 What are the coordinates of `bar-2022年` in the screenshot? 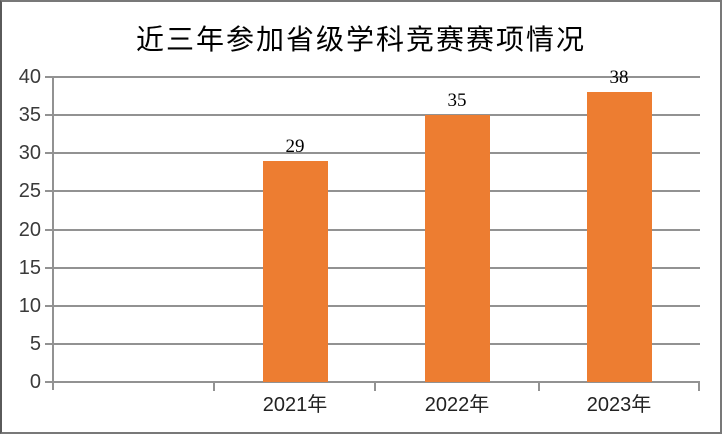 It's located at (457, 248).